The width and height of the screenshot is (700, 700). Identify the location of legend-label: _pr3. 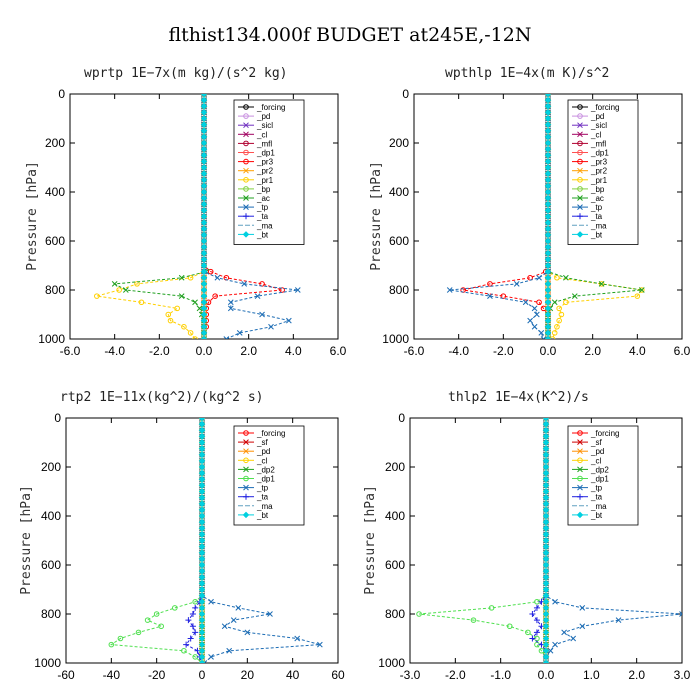
(599, 162).